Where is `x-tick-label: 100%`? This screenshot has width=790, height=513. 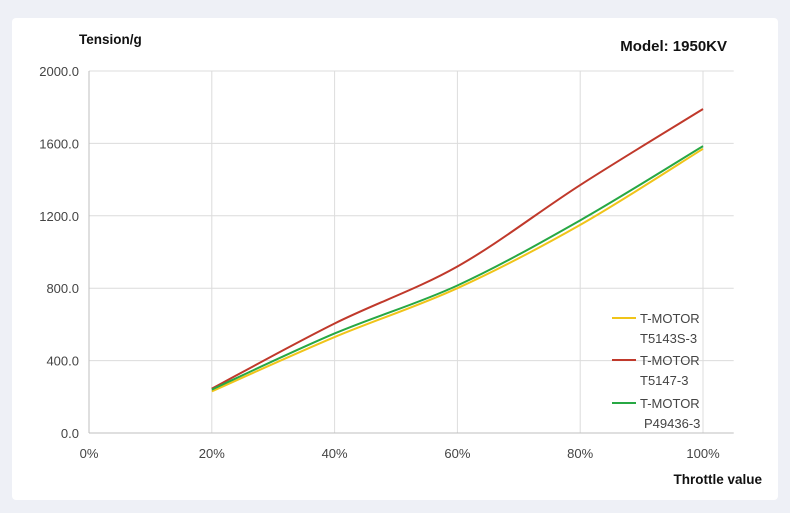
x-tick-label: 100% is located at coordinates (703, 453).